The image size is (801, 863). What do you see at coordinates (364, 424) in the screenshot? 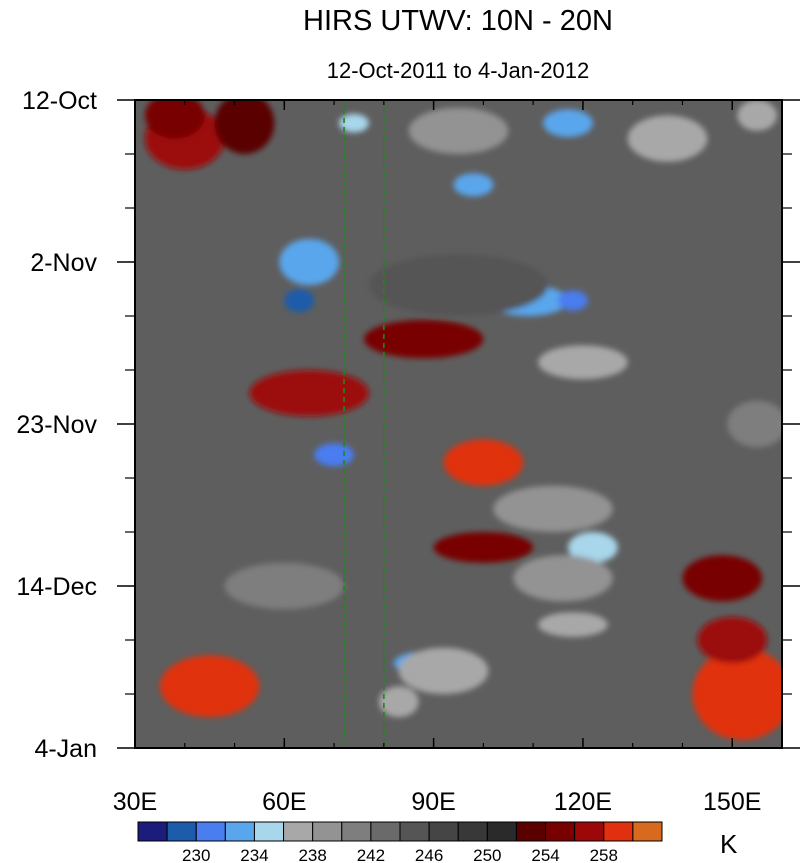
I see `reference-lines` at bounding box center [364, 424].